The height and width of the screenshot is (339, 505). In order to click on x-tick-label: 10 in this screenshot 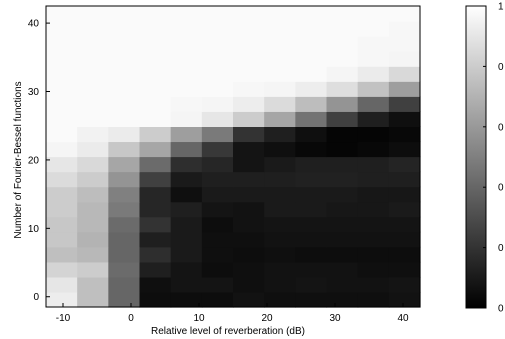, I will do `click(199, 318)`.